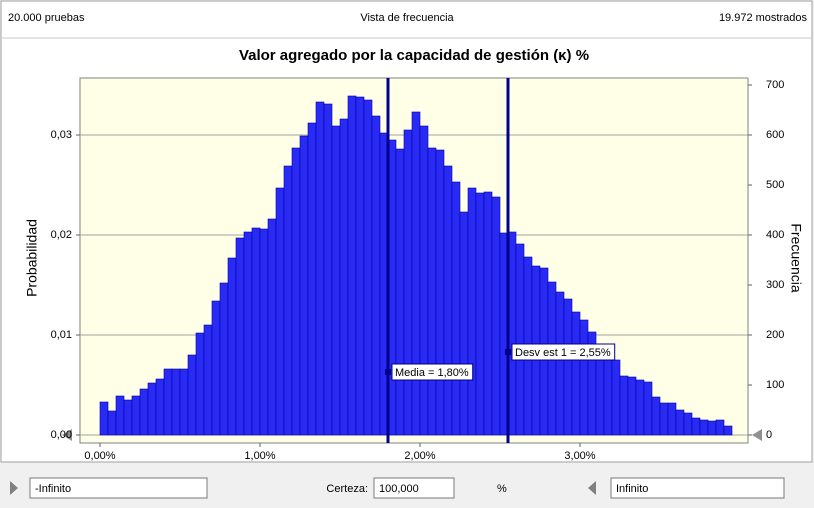  I want to click on left-arrow, so click(67, 435).